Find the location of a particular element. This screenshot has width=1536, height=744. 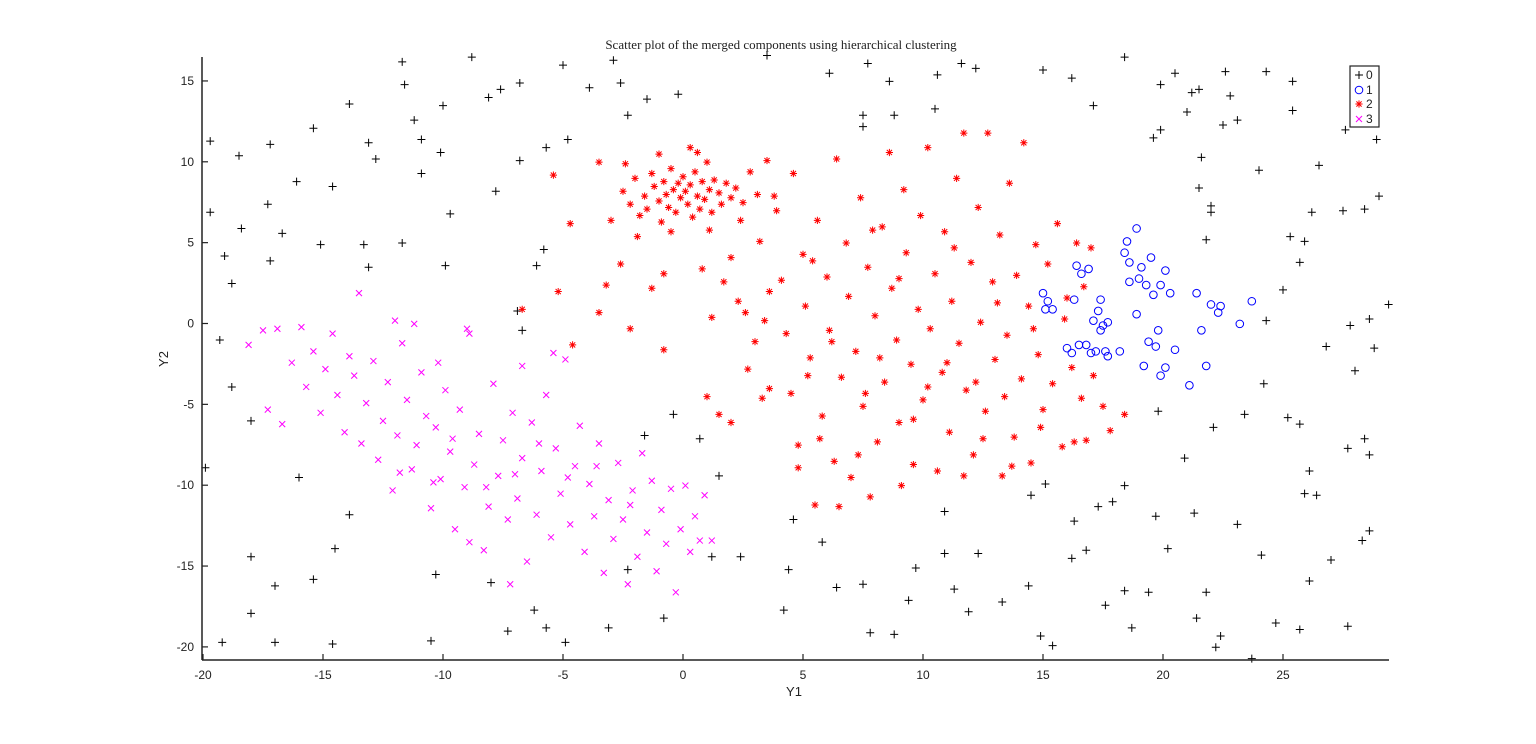

y-tick-label: 5 is located at coordinates (190, 243).